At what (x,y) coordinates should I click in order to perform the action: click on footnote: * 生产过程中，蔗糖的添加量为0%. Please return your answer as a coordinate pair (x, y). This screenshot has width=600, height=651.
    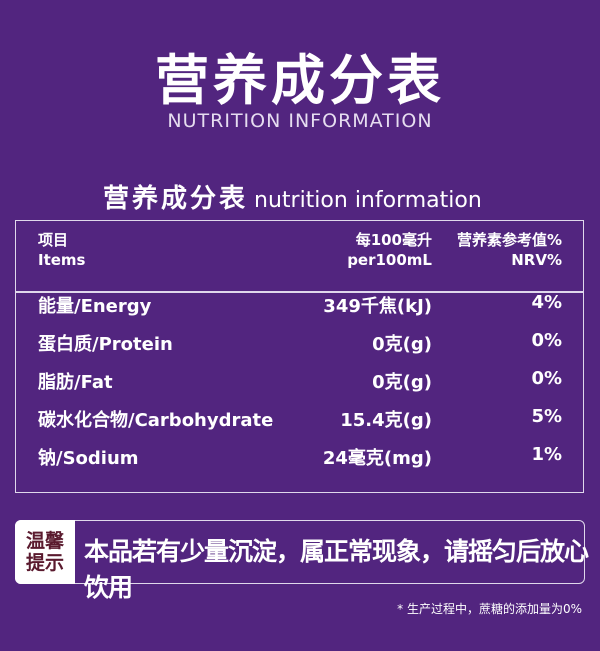
    Looking at the image, I should click on (489, 609).